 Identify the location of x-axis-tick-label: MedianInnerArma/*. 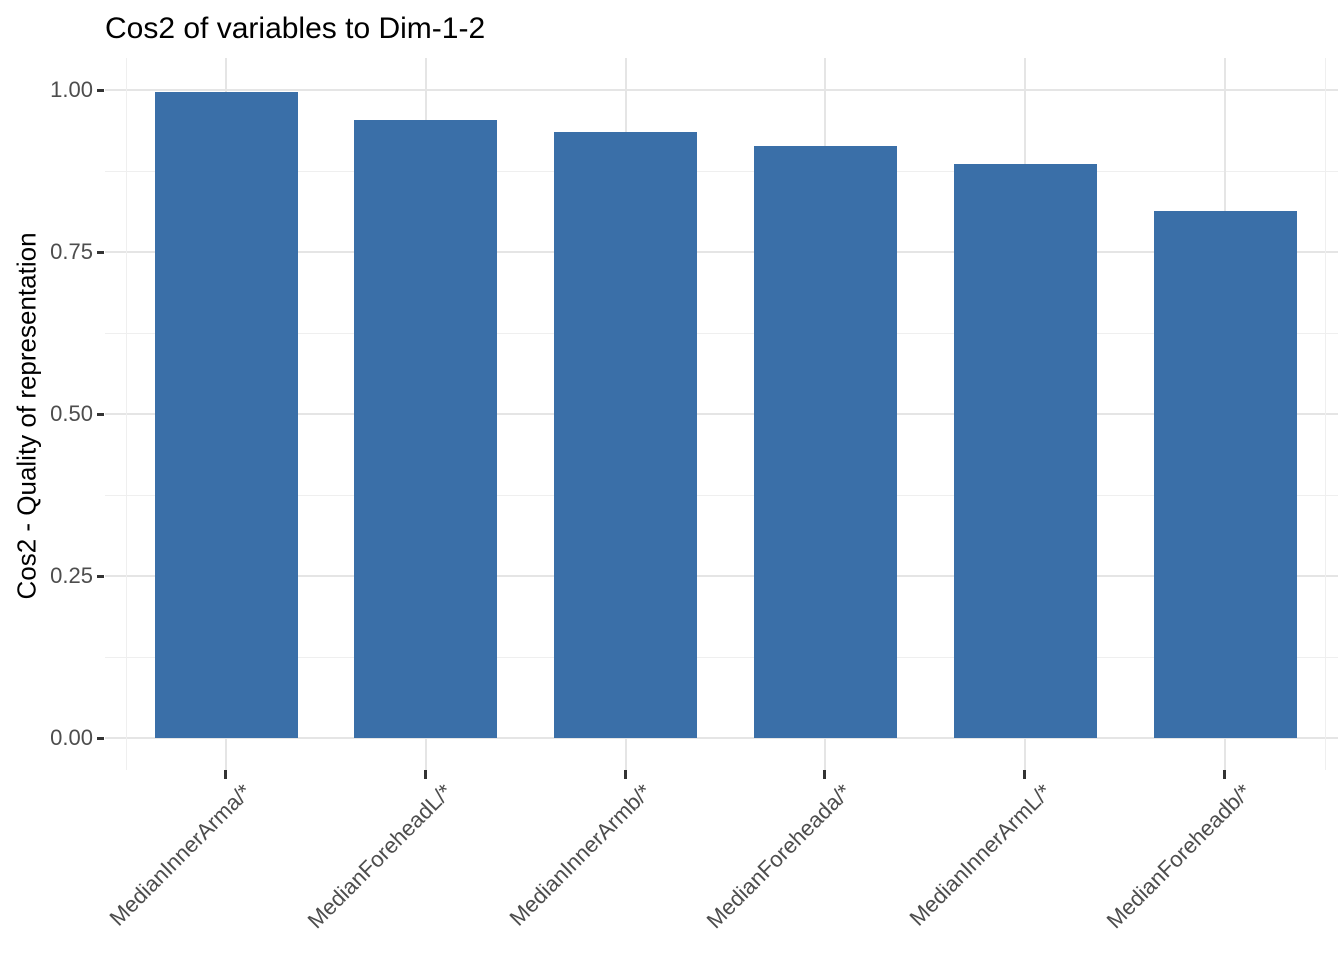
(180, 855).